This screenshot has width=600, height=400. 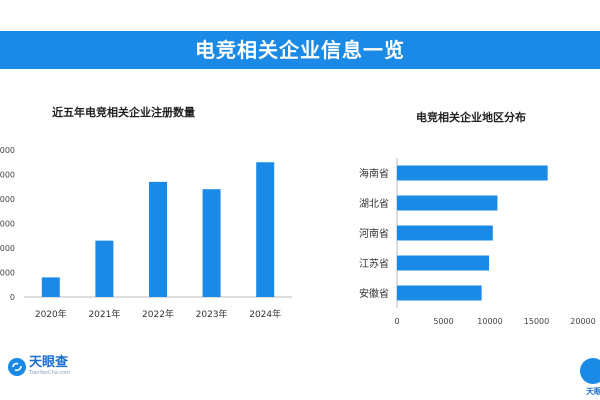 What do you see at coordinates (7, 175) in the screenshot?
I see `y-tick-label: 5000` at bounding box center [7, 175].